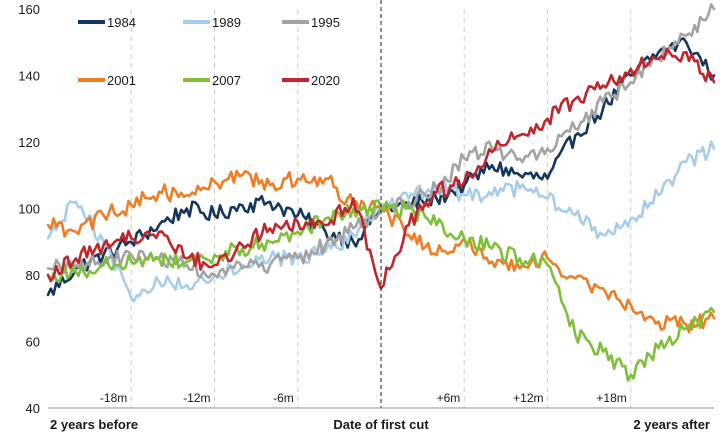 This screenshot has width=720, height=445. I want to click on x-label-end: 2 years after, so click(671, 424).